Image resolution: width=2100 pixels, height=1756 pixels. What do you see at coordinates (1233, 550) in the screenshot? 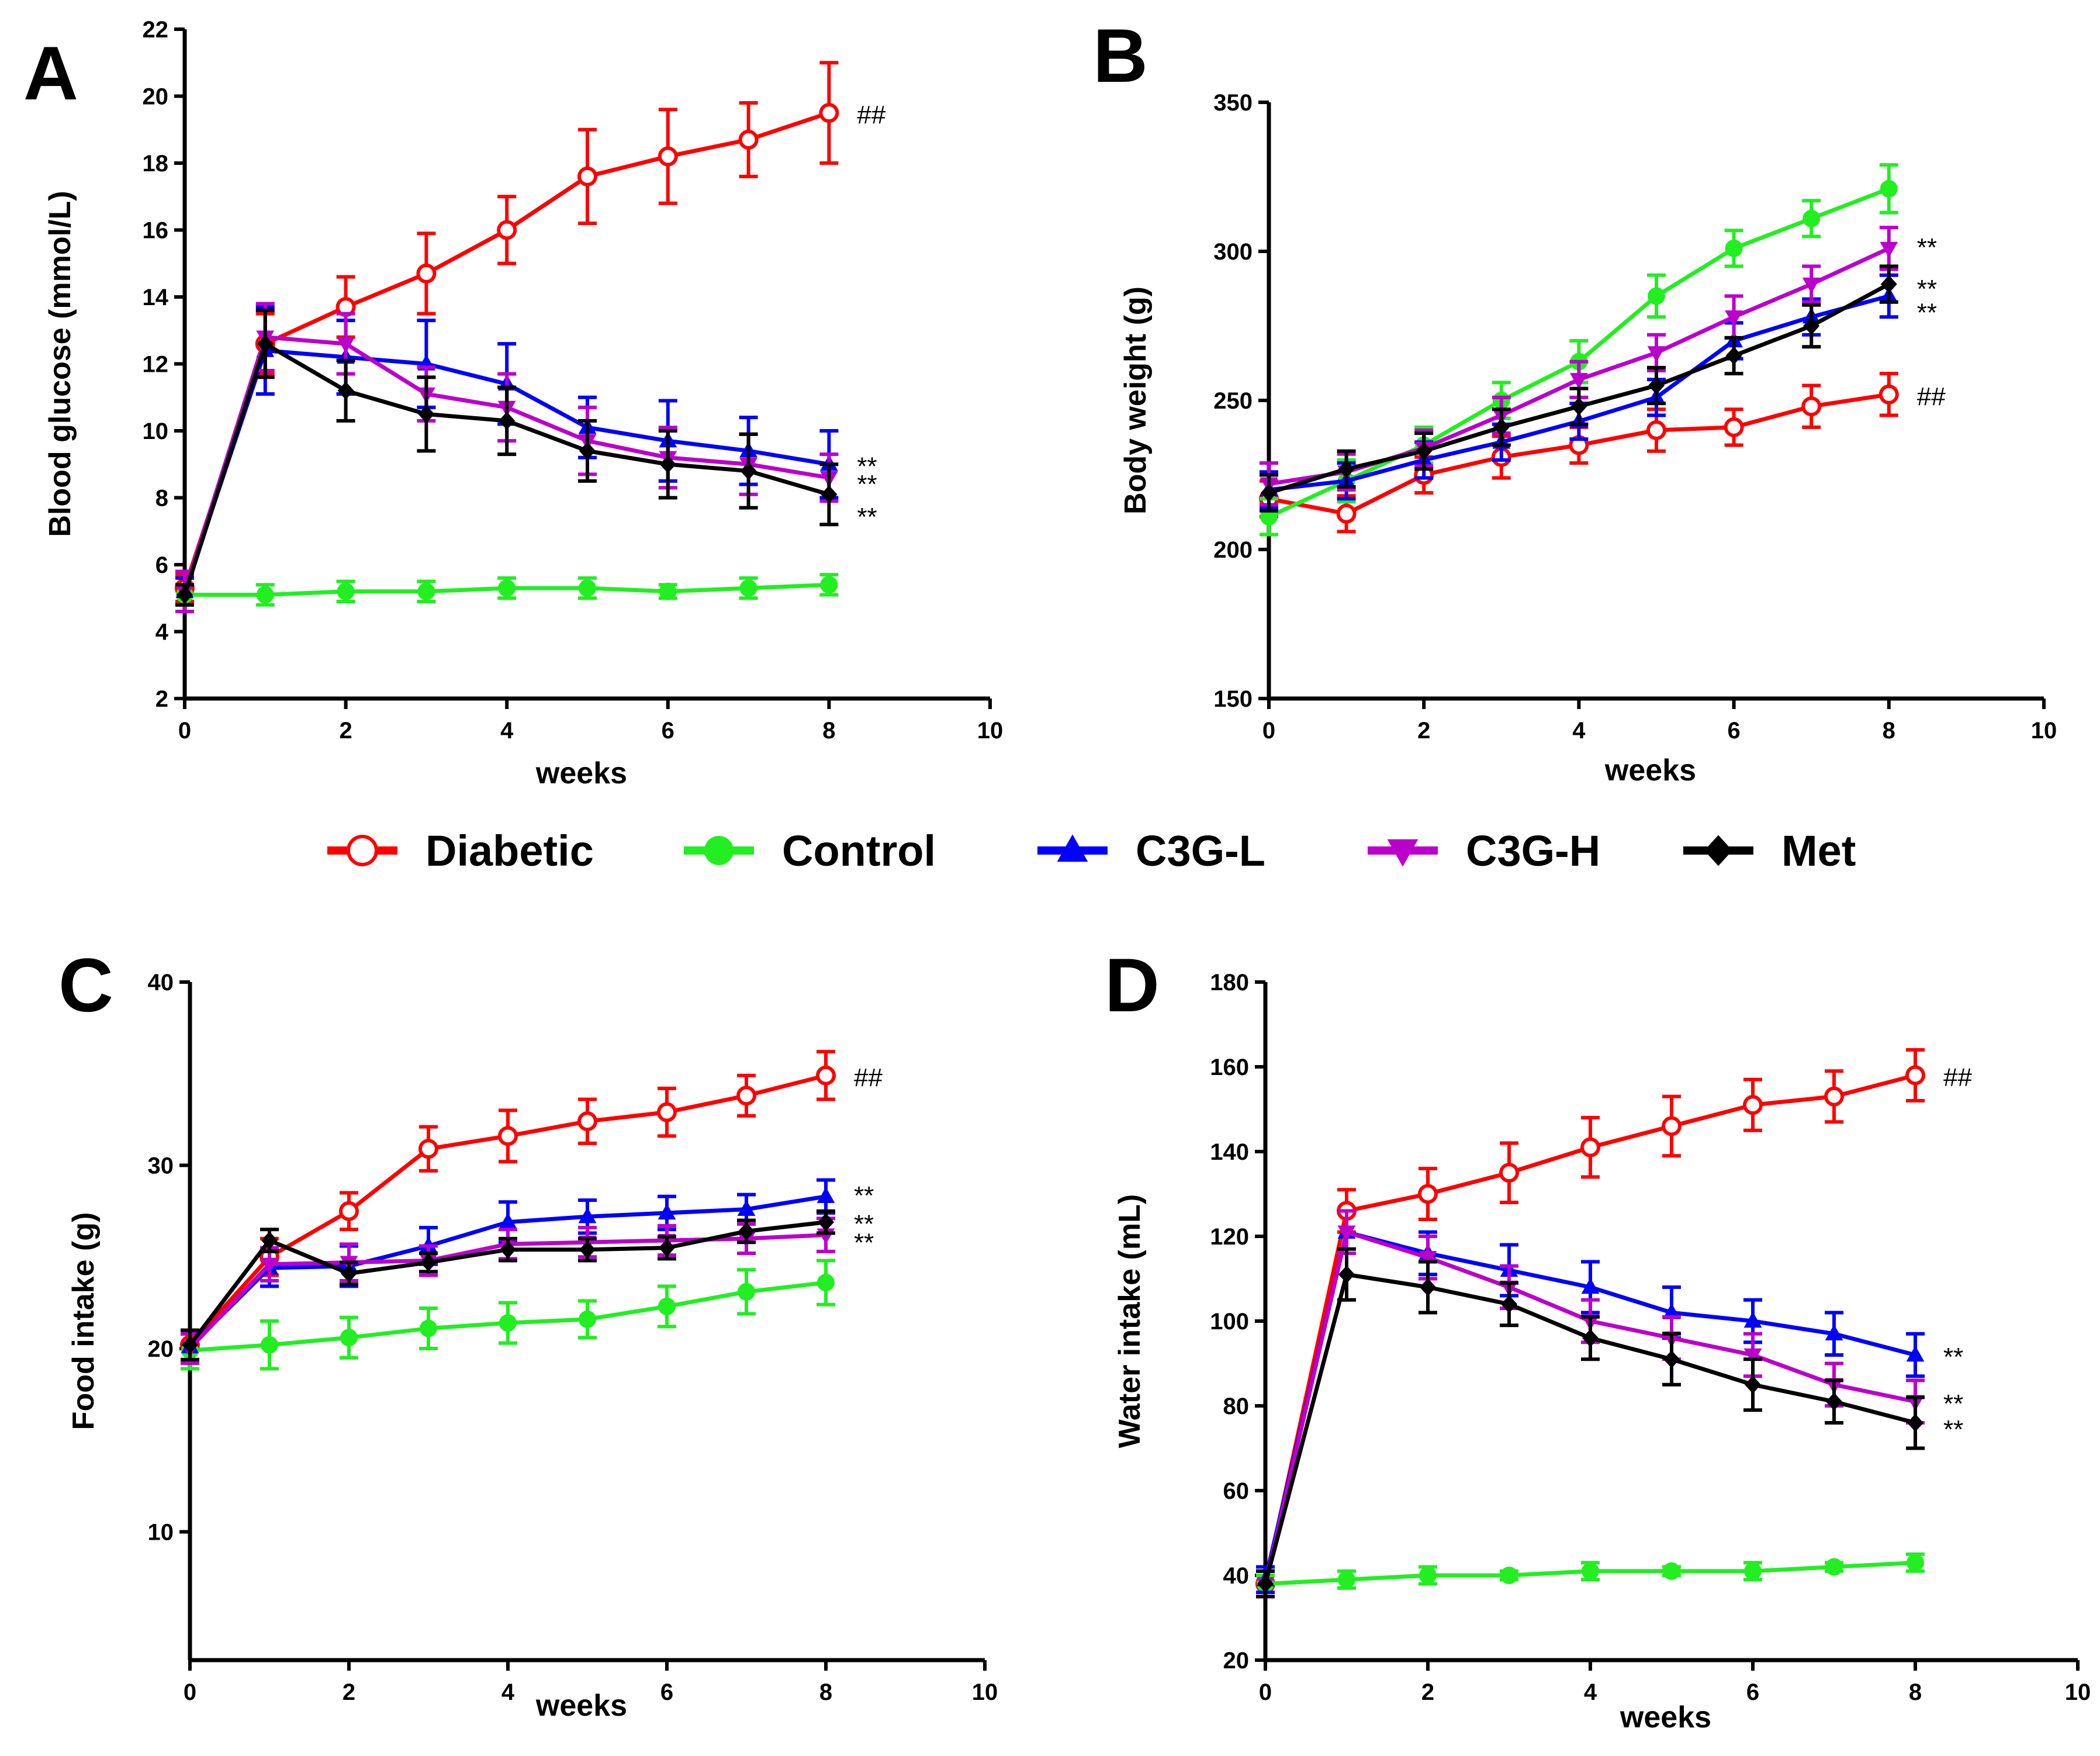
I see `y-tick-label: 200` at bounding box center [1233, 550].